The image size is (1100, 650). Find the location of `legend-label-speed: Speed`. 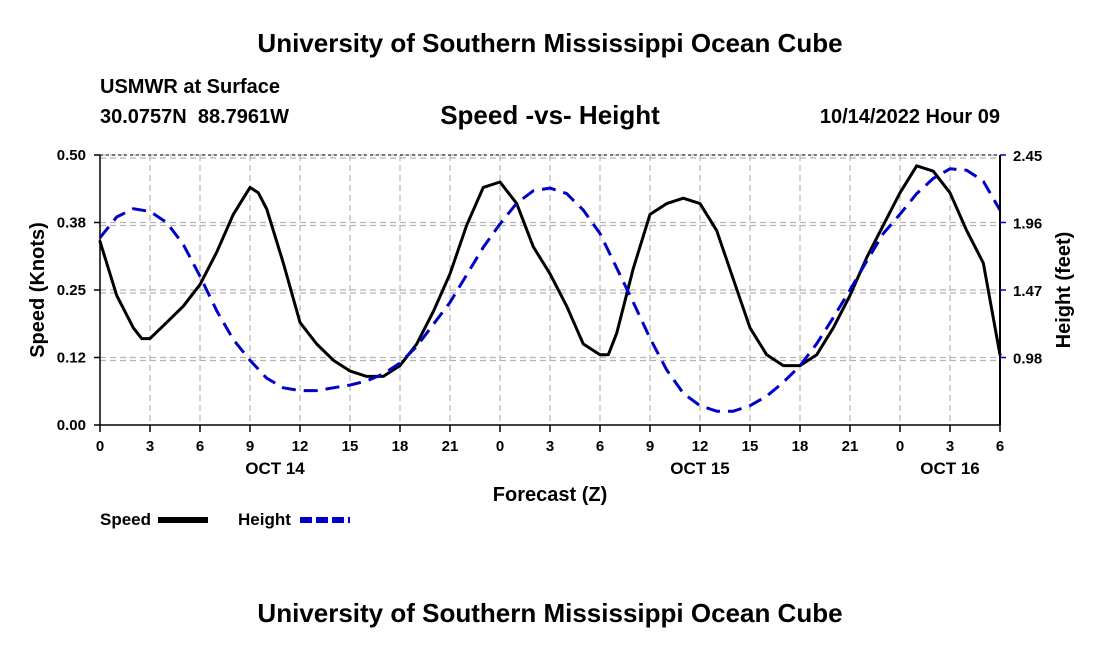

legend-label-speed: Speed is located at coordinates (125, 519).